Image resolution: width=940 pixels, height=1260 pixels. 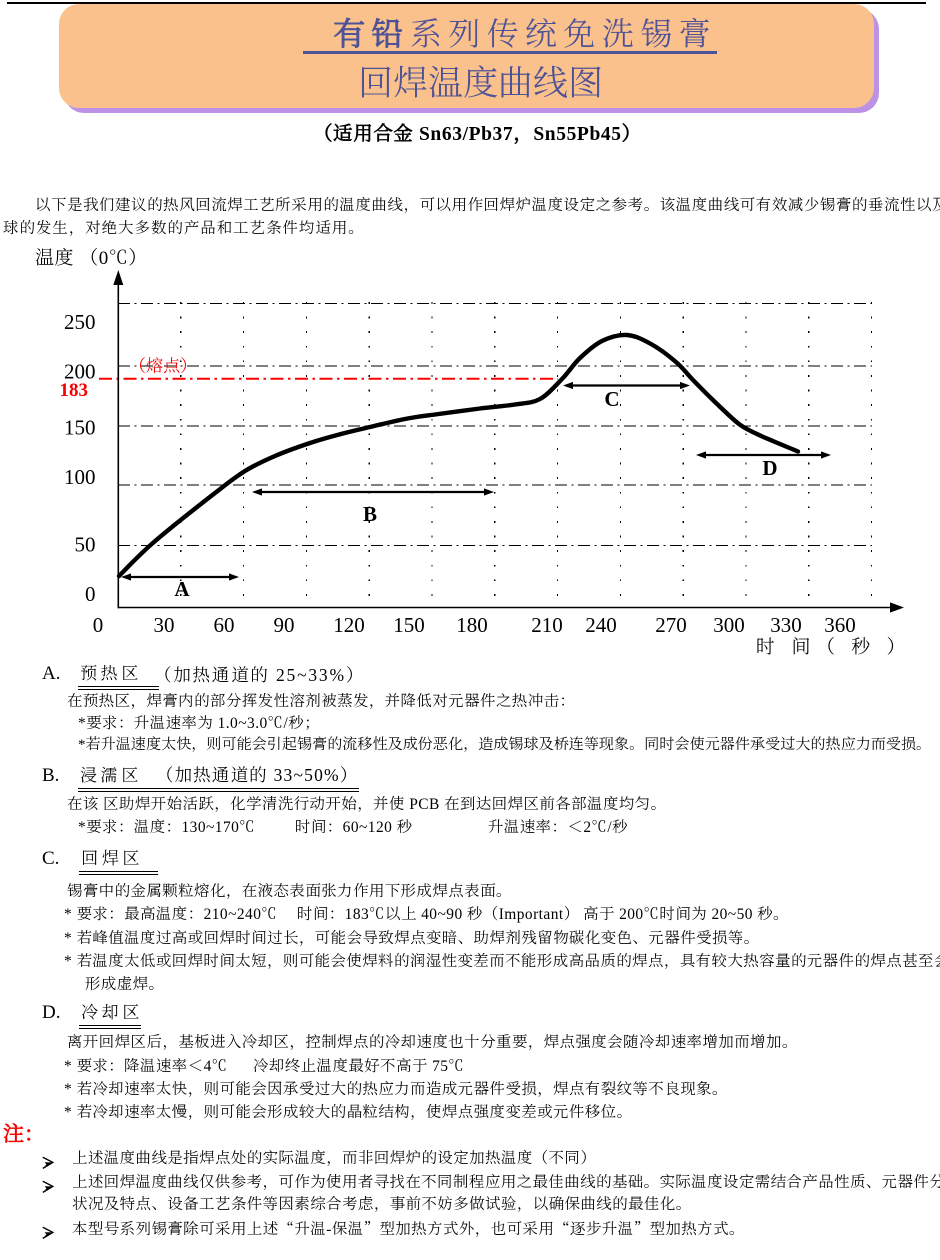 I want to click on svg-text: 250, so click(x=80, y=322).